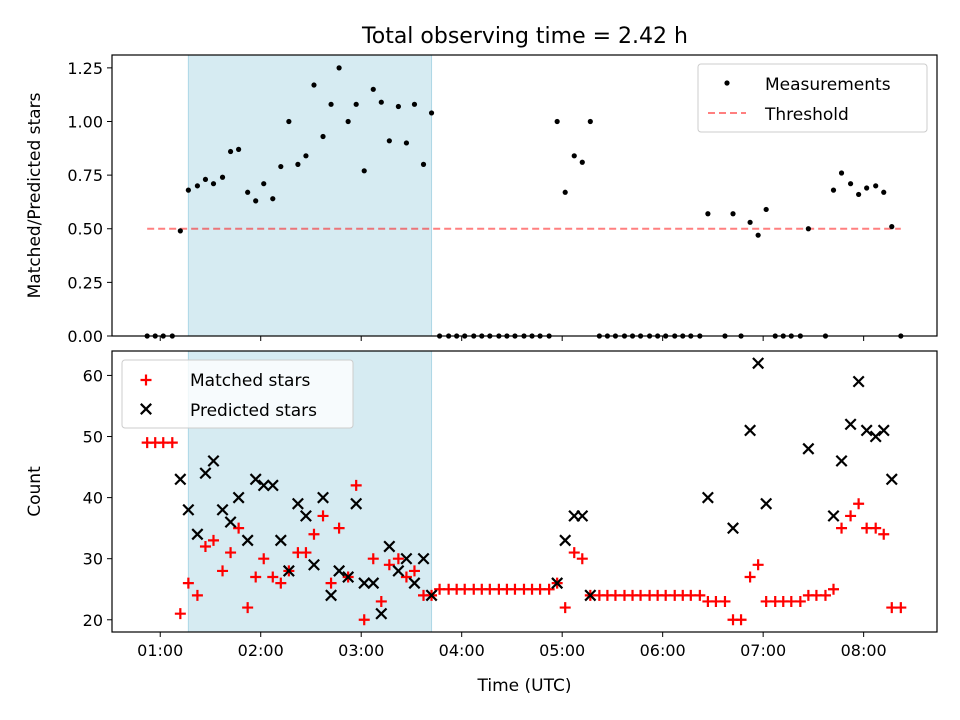 The height and width of the screenshot is (720, 960). I want to click on x-axis-label: Time (UTC), so click(524, 686).